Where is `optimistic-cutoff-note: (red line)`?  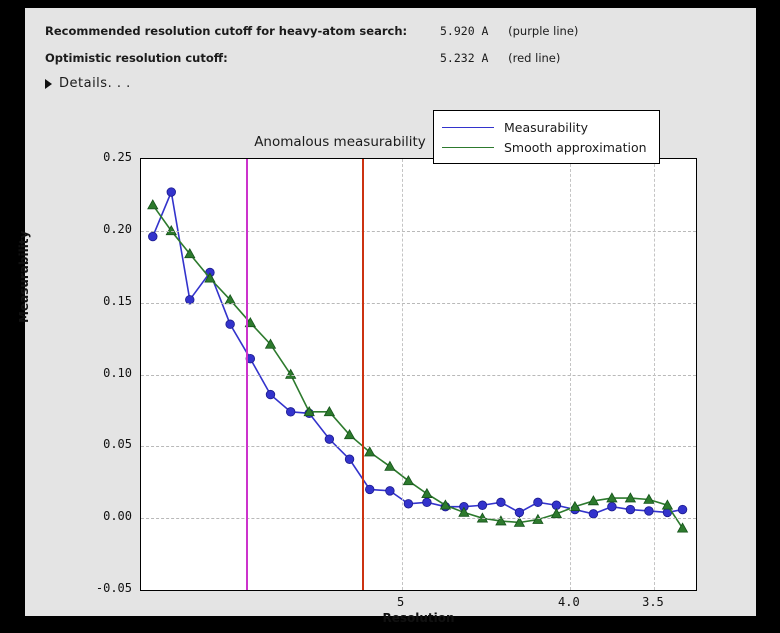
optimistic-cutoff-note: (red line) is located at coordinates (534, 58).